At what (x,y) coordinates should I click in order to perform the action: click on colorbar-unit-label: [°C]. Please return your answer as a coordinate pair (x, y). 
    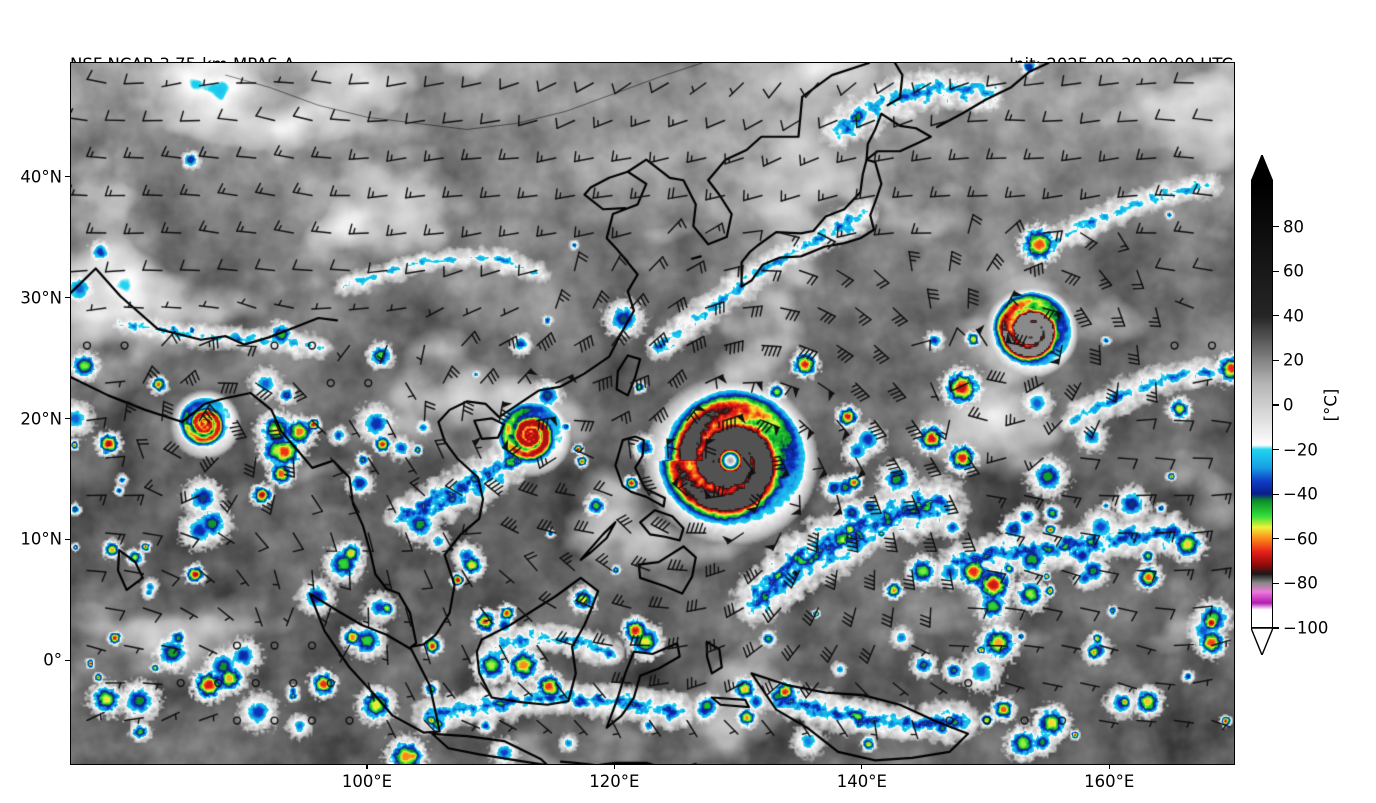
    Looking at the image, I should click on (1331, 405).